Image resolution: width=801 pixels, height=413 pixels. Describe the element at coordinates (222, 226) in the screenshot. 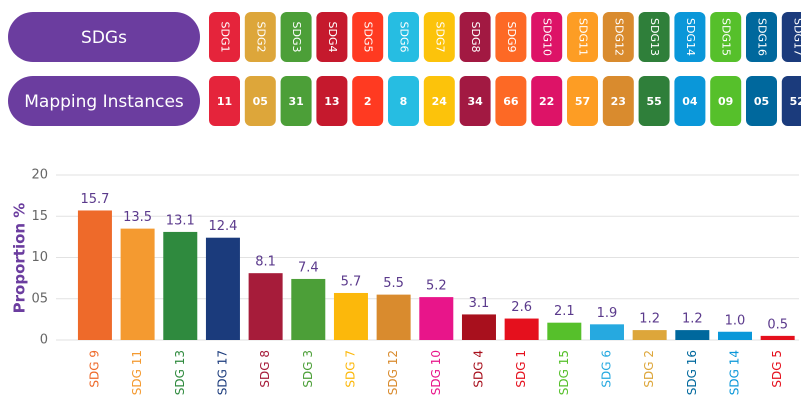

I see `value-label: 12.4` at that location.